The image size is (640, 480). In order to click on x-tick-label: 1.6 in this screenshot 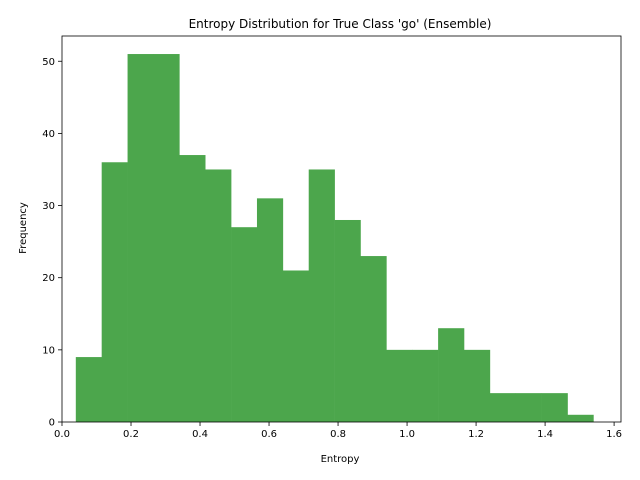, I will do `click(614, 434)`.